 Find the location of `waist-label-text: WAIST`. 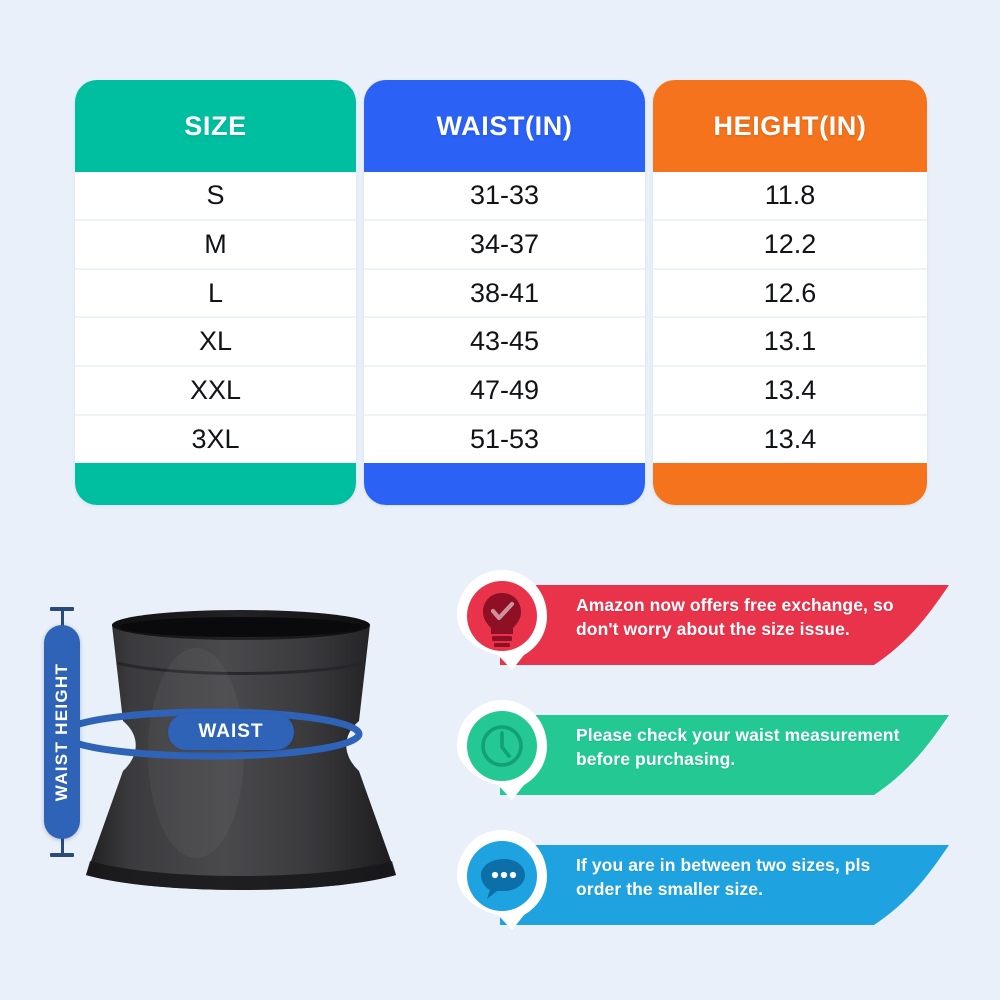

waist-label-text: WAIST is located at coordinates (231, 731).